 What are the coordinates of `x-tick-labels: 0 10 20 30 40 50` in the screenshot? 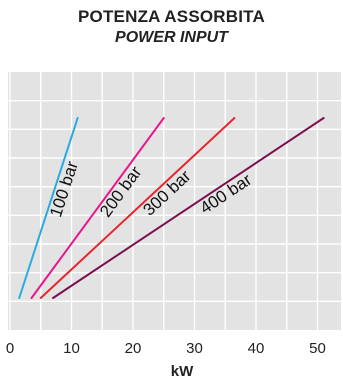 It's located at (166, 348).